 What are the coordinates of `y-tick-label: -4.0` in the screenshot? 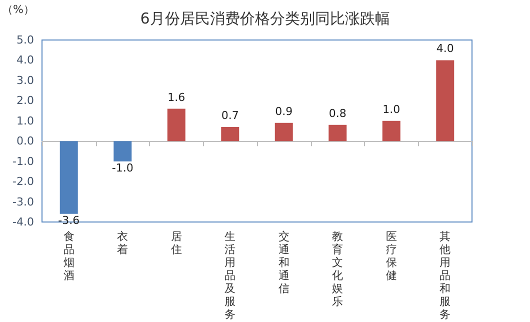 It's located at (23, 222).